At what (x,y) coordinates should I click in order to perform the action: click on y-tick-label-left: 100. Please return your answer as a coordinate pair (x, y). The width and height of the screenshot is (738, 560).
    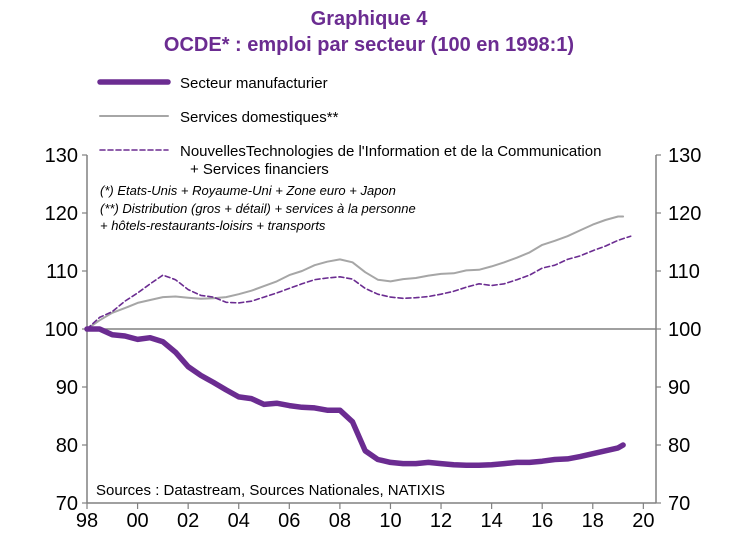
    Looking at the image, I should click on (61, 330).